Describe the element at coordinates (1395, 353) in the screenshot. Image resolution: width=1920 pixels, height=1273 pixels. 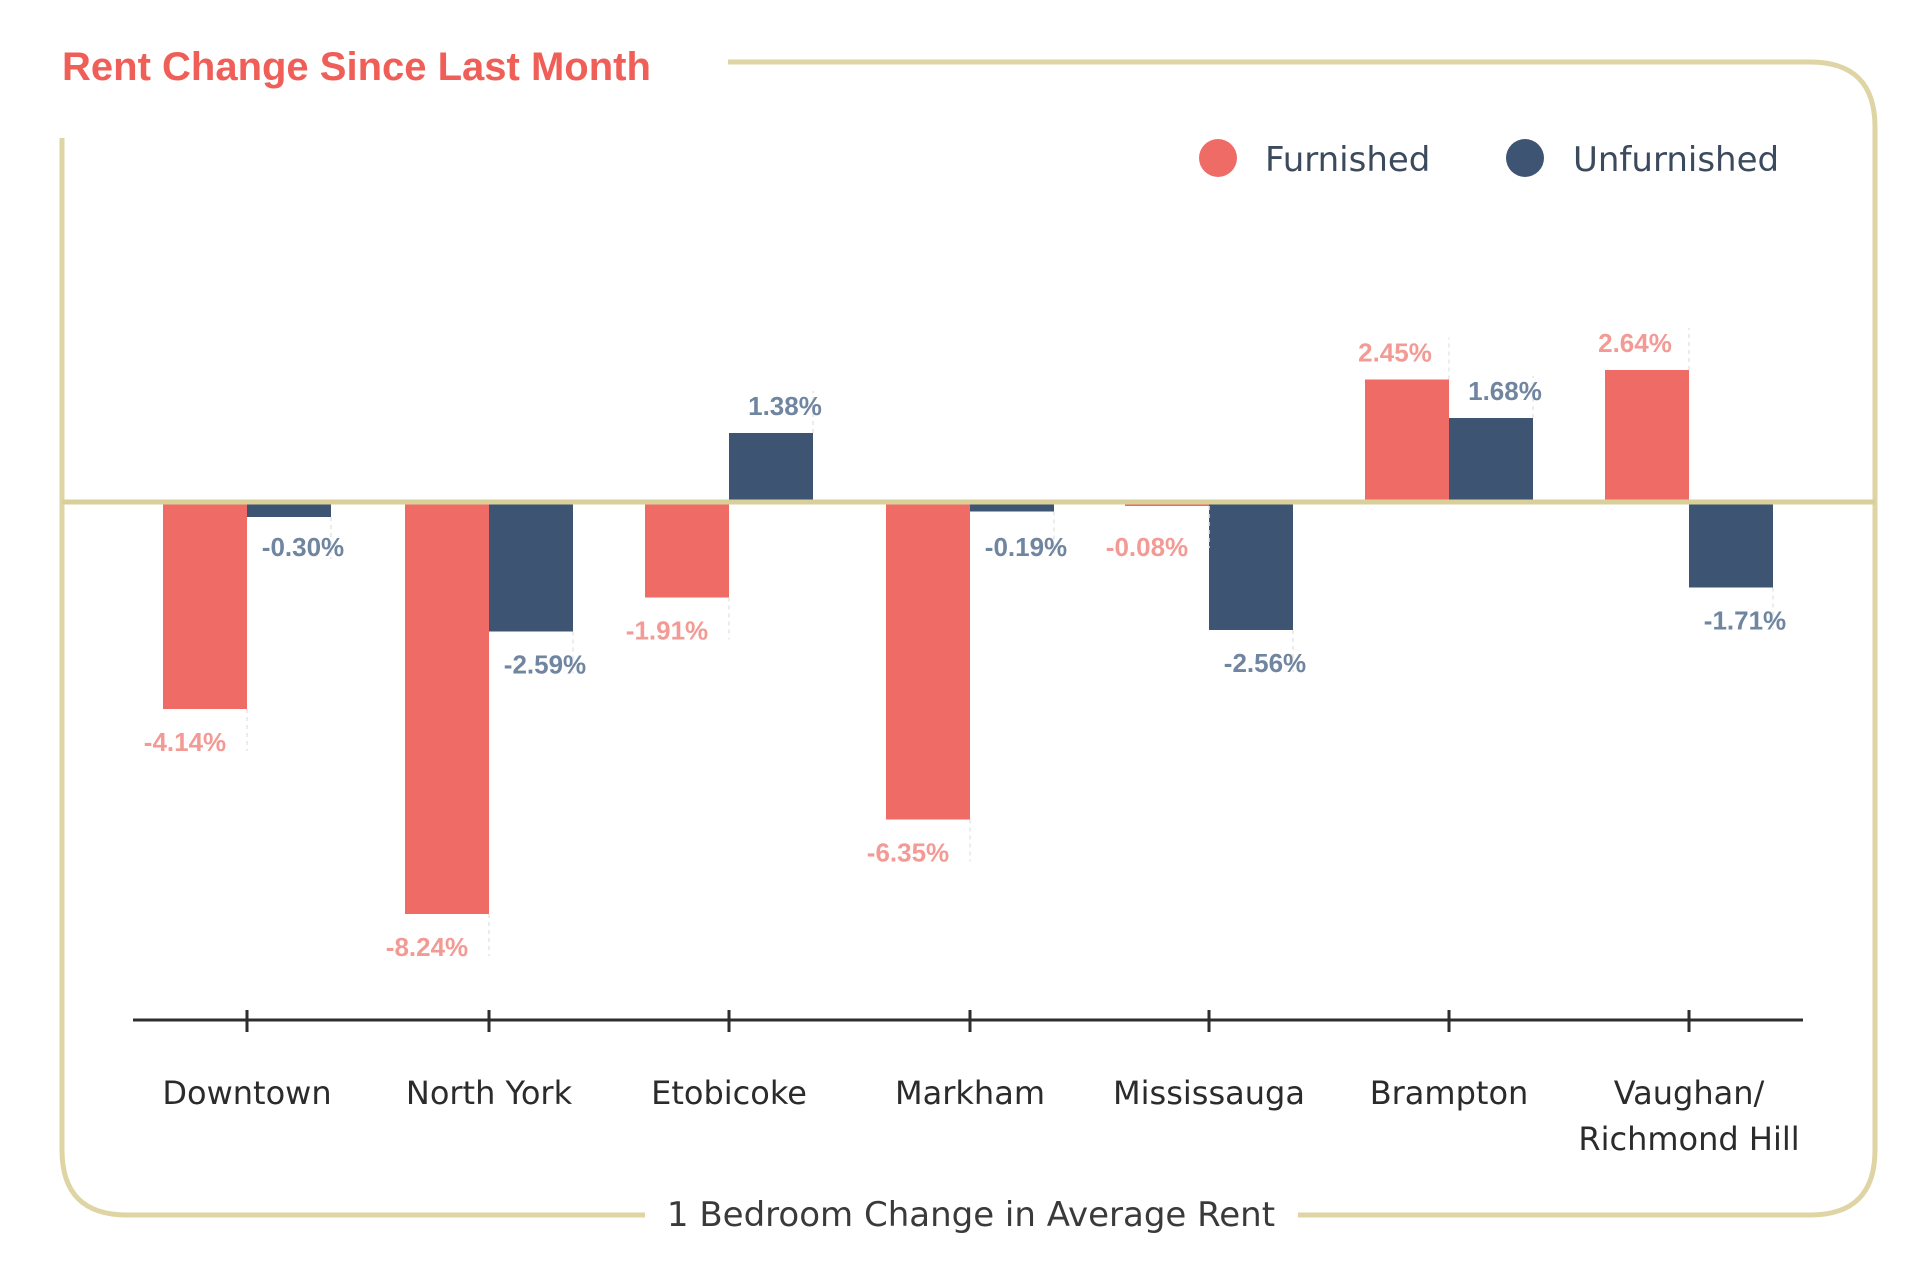
I see `value-label-furnished-5: 2.45%` at that location.